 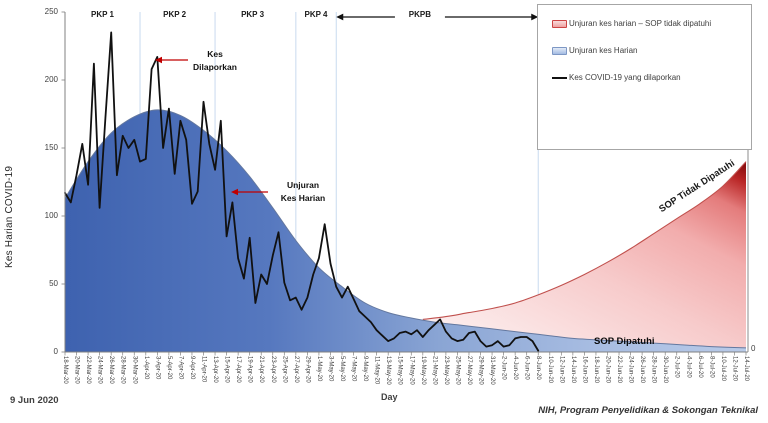 I want to click on x-tick-label: 18-Mar-20, so click(x=65, y=370).